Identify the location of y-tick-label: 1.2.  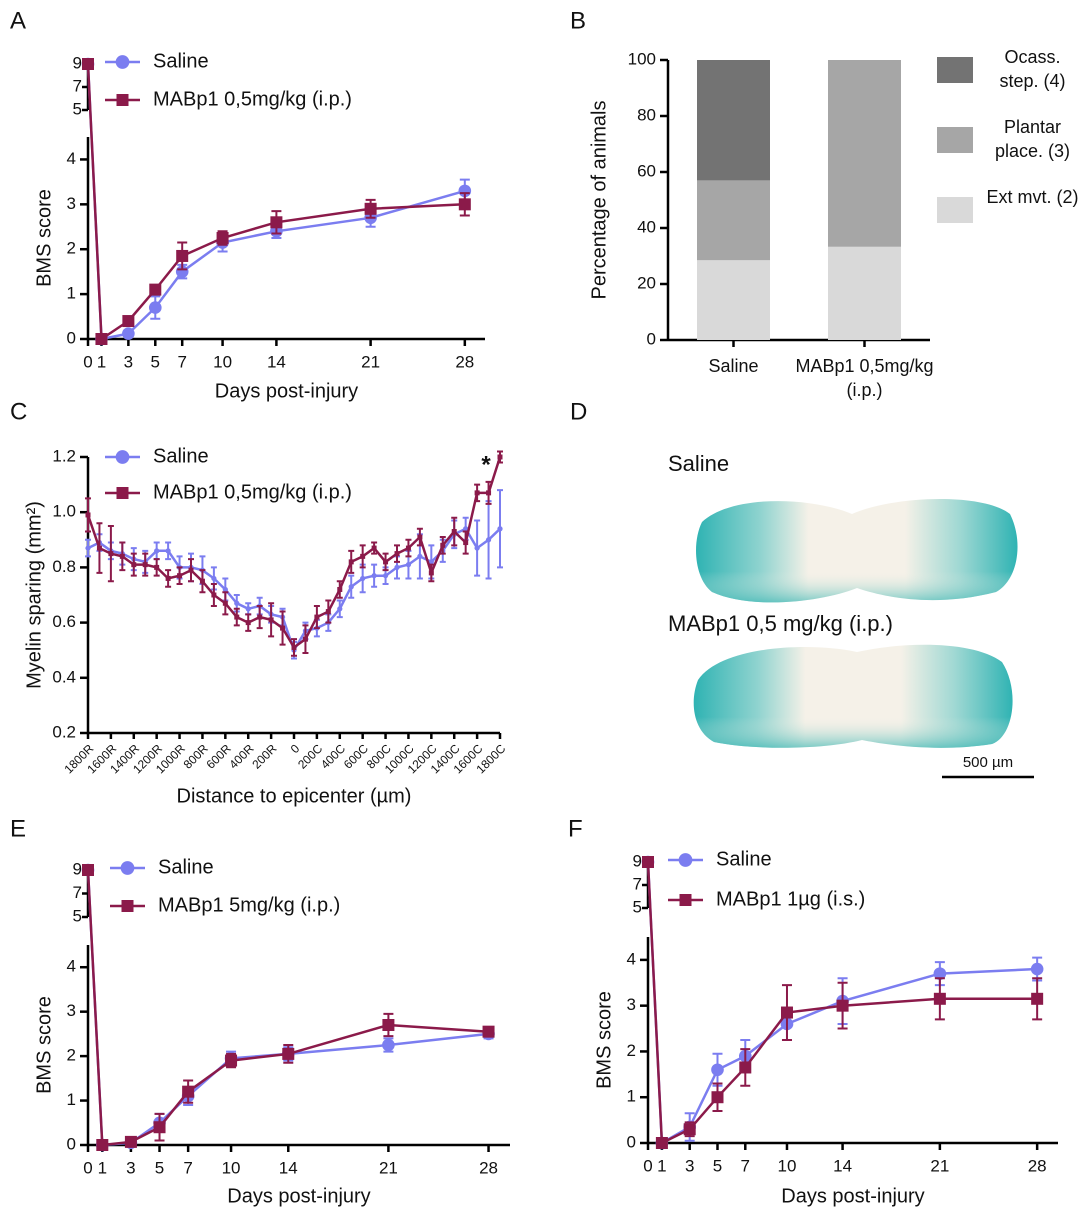
(64, 455).